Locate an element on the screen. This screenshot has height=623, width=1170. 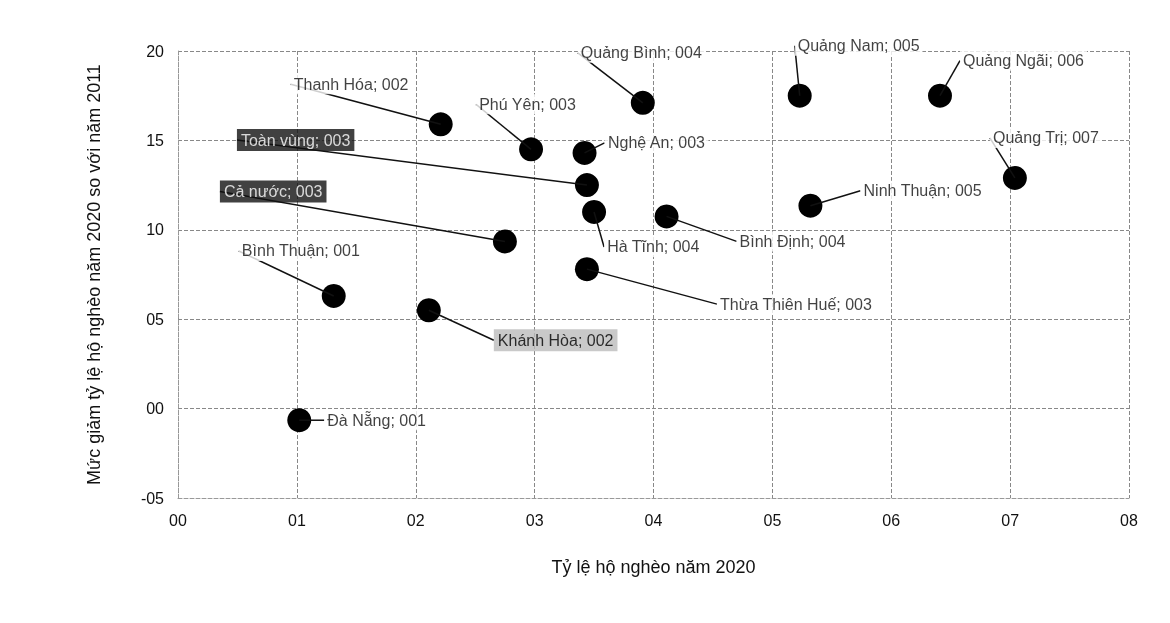
annotation: Khánh Hòa; 002 is located at coordinates (555, 340).